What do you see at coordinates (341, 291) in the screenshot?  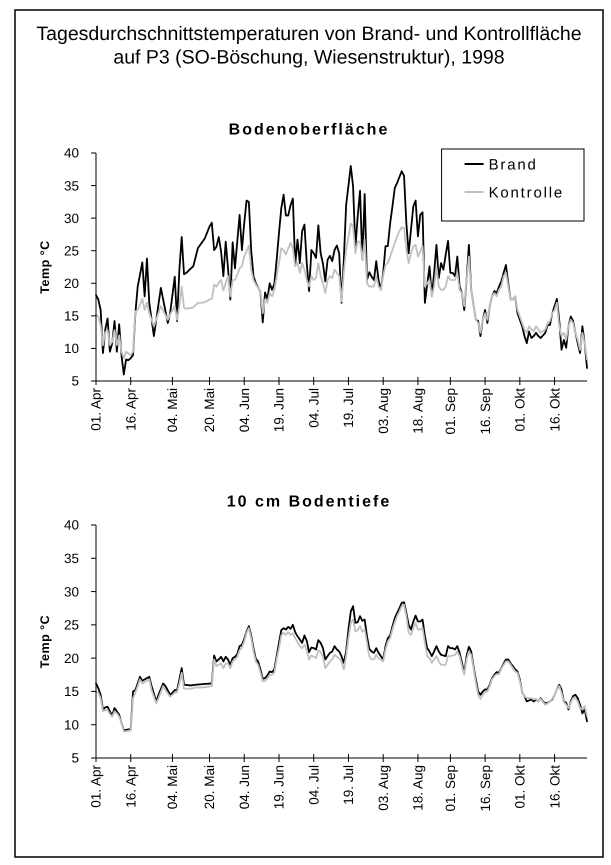 I see `line-series` at bounding box center [341, 291].